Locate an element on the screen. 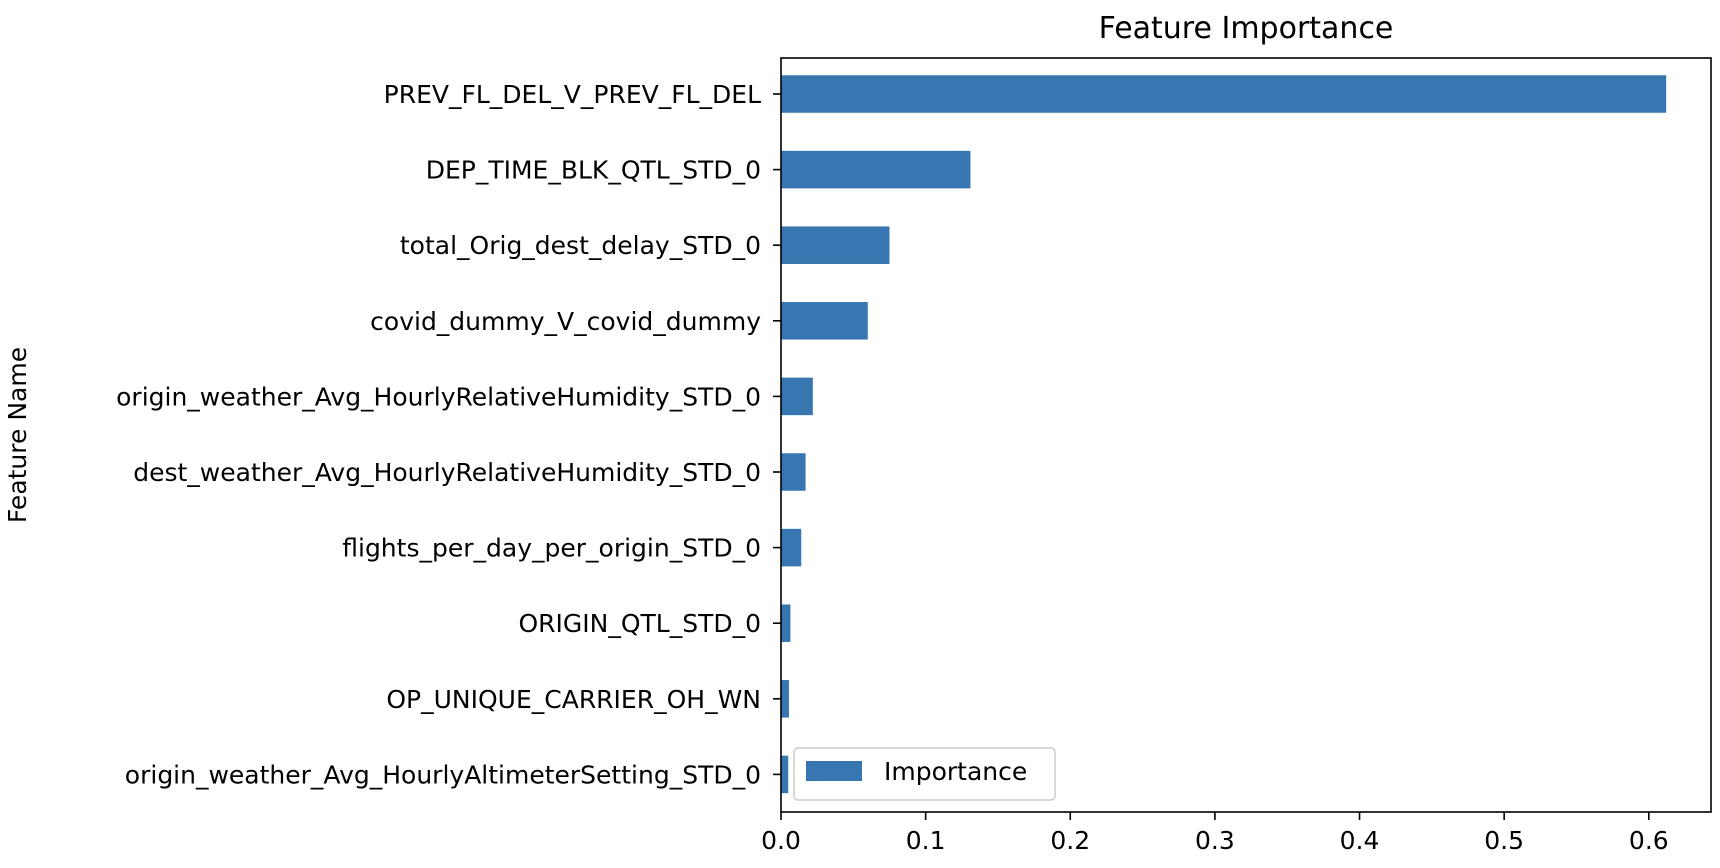 This screenshot has width=1720, height=868. y-tick-label: PREV_FL_DEL_V_PREV_FL_DEL is located at coordinates (572, 94).